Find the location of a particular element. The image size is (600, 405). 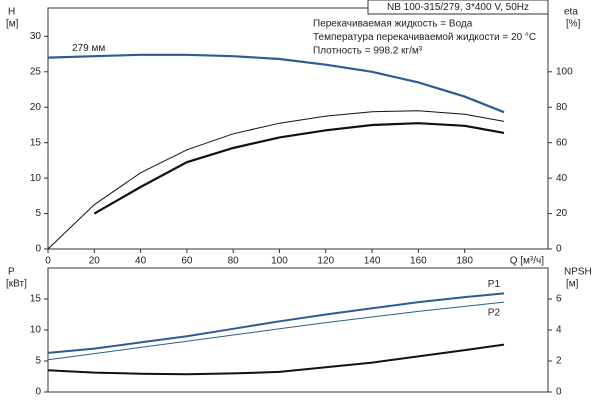

y2-tick-label: 4 is located at coordinates (559, 330).